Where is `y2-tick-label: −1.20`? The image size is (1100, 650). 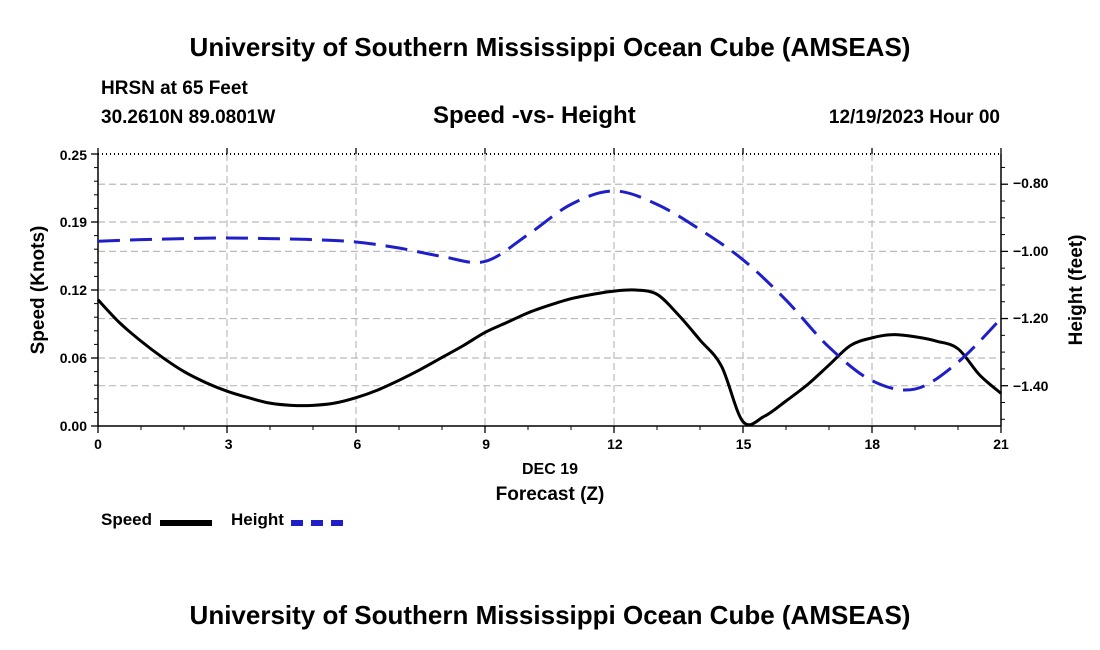
y2-tick-label: −1.20 is located at coordinates (1031, 318).